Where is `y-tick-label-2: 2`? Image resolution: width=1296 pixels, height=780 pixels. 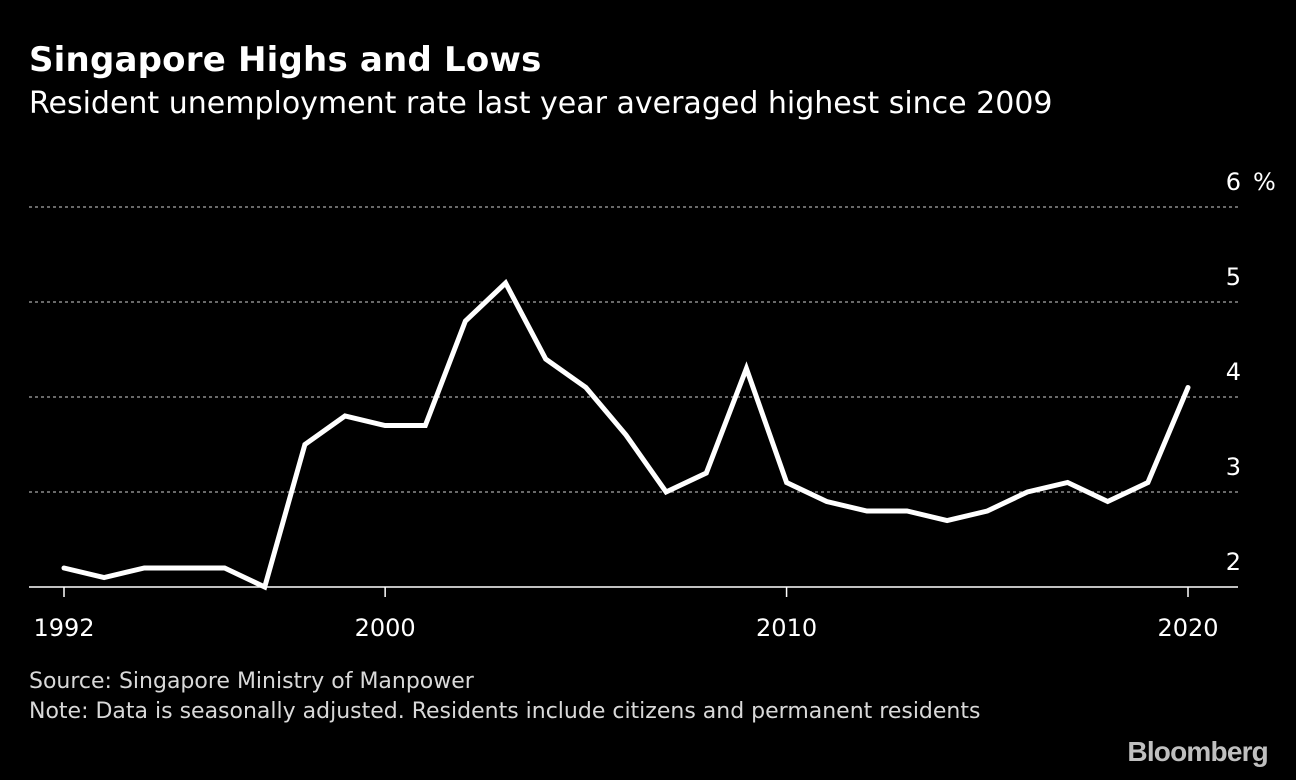 y-tick-label-2: 2 is located at coordinates (1233, 562).